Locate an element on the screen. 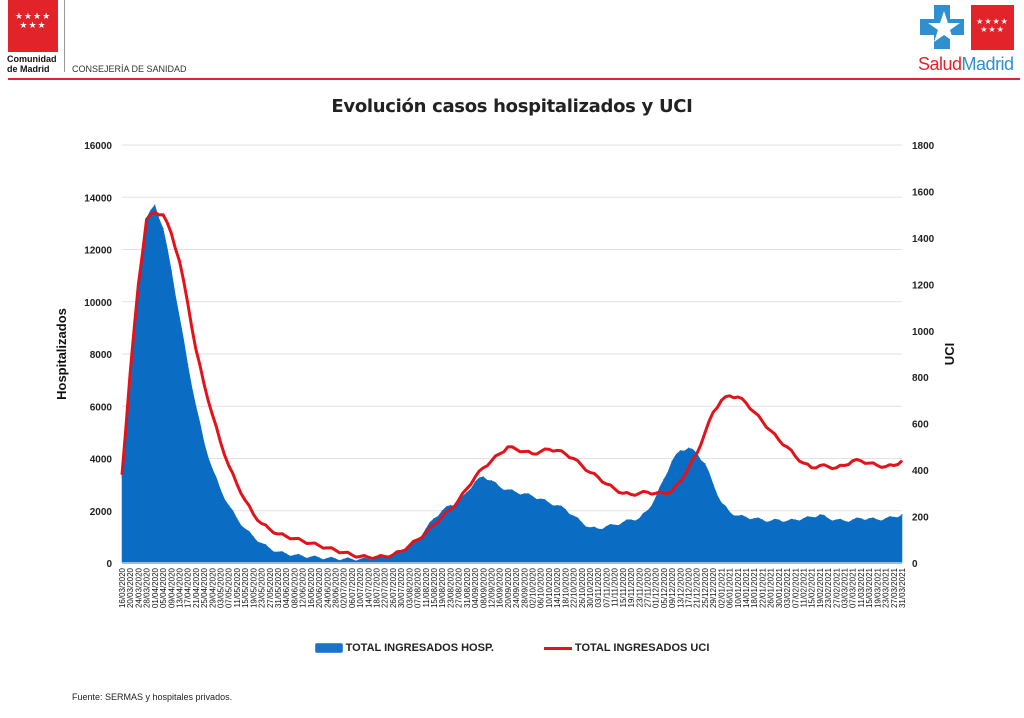 The width and height of the screenshot is (1024, 718). x-tick-label: 01/04/2020 is located at coordinates (155, 587).